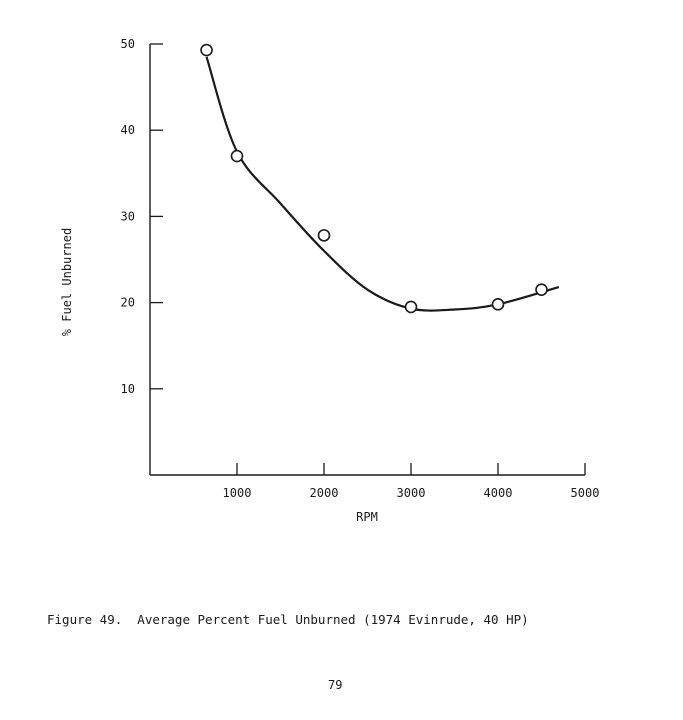 This screenshot has height=720, width=683. I want to click on x-axis-title: RPM, so click(367, 517).